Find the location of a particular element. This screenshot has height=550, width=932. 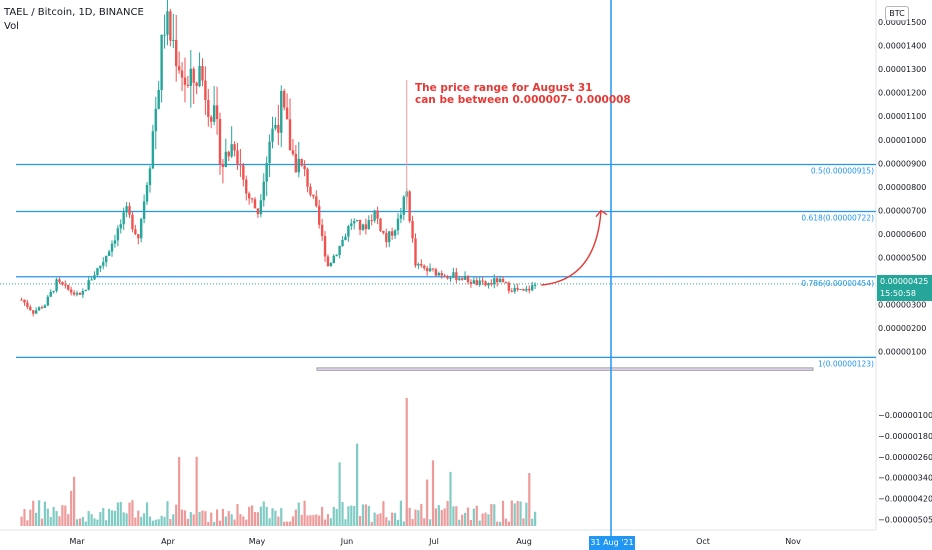

fib-label: 0.618(0.00000722) is located at coordinates (837, 217).